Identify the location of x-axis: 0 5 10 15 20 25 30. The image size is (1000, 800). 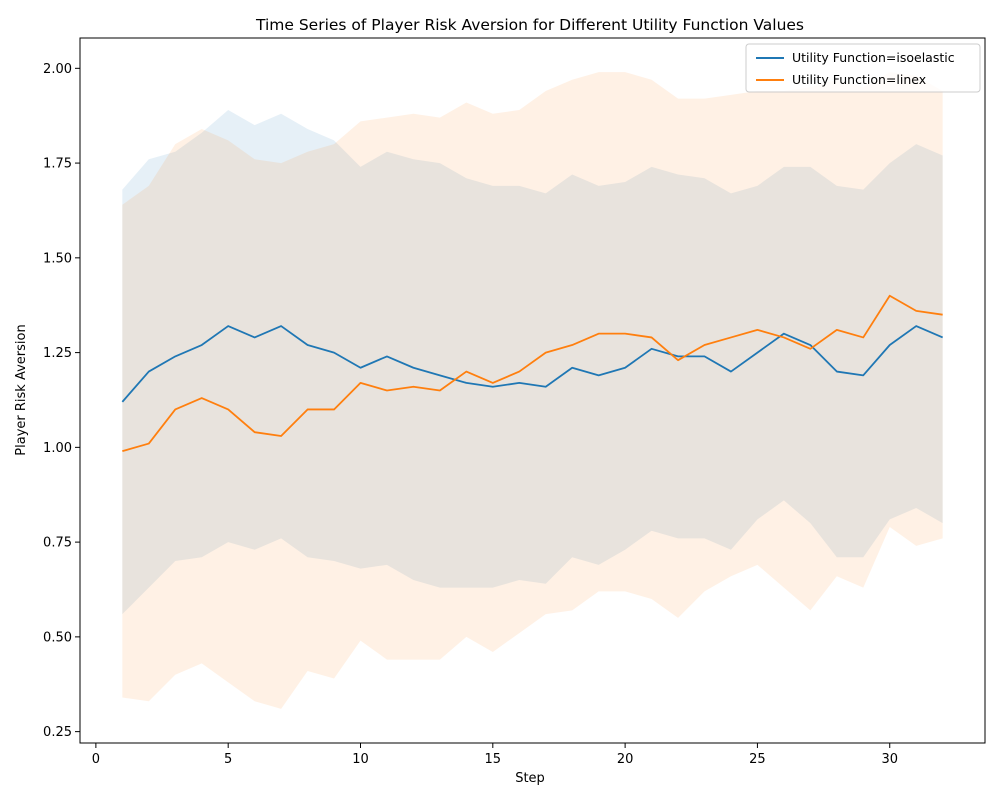
(495, 755).